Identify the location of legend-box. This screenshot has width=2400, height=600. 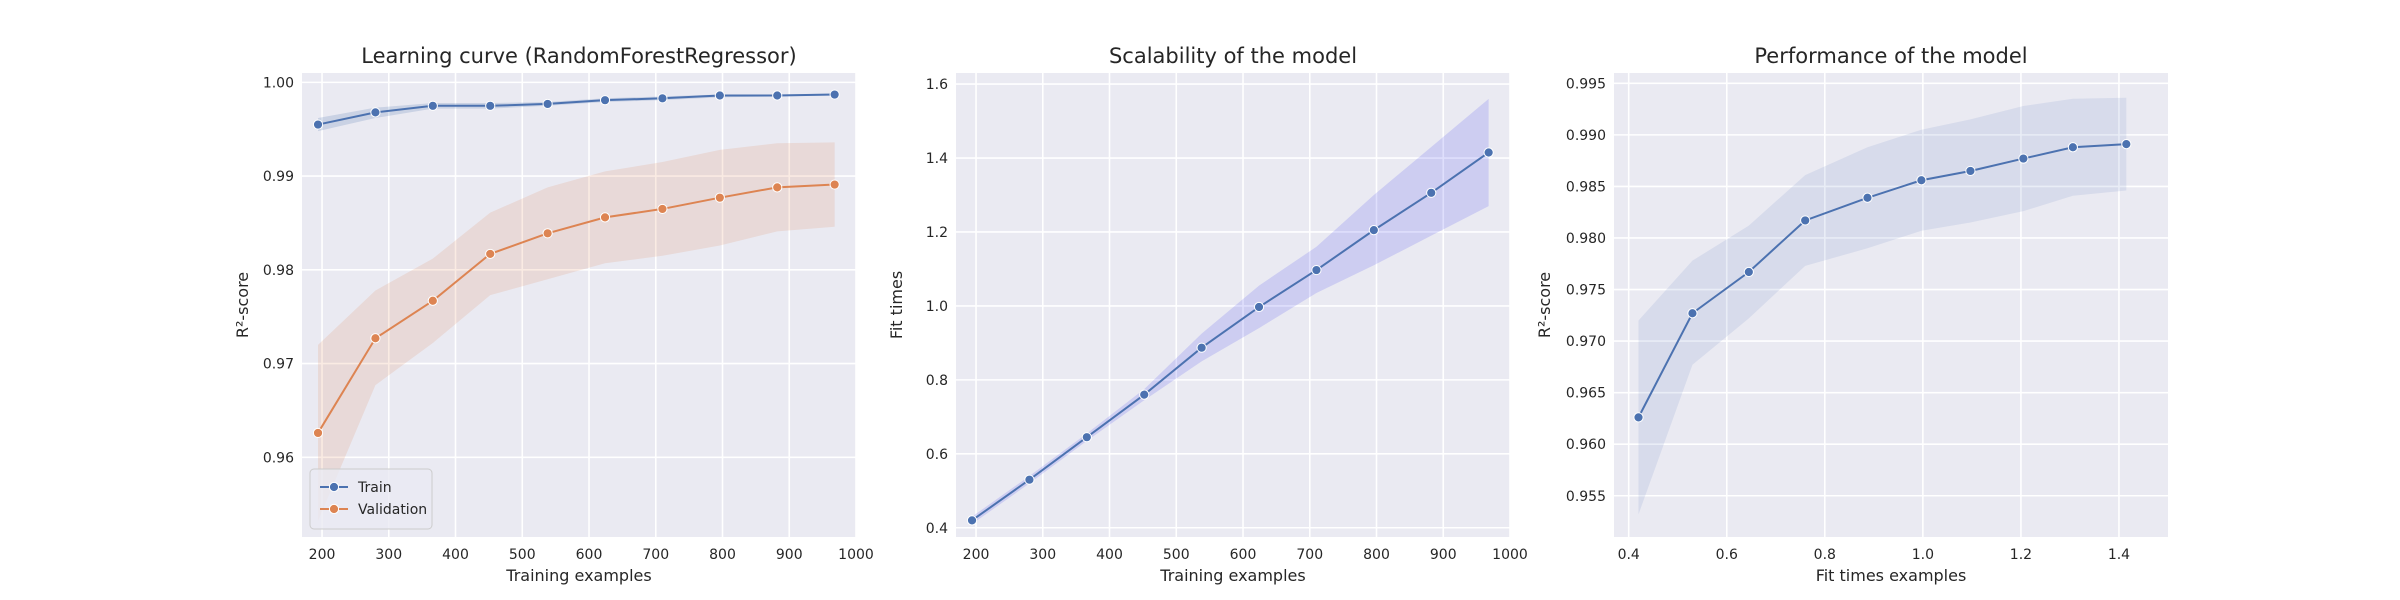
(371, 499).